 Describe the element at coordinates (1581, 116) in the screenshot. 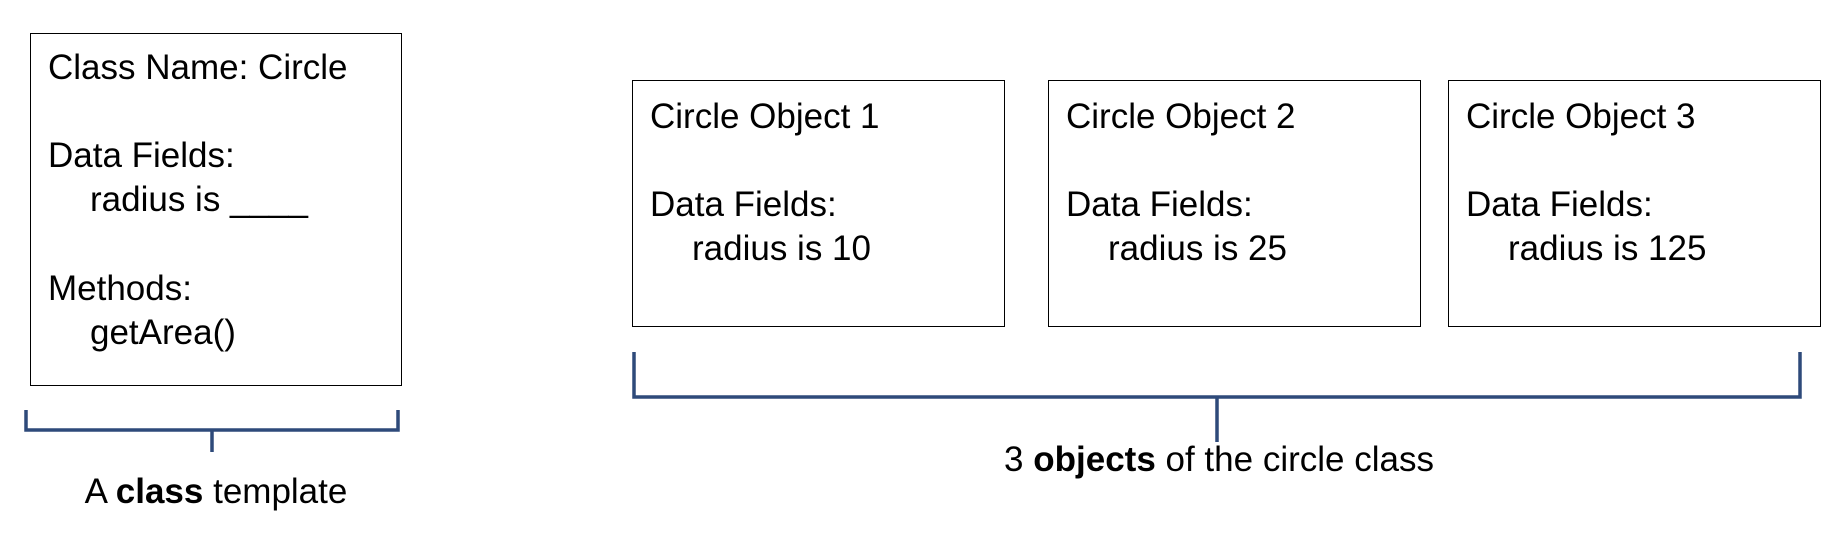

I see `object-title: Circle Object 3` at that location.